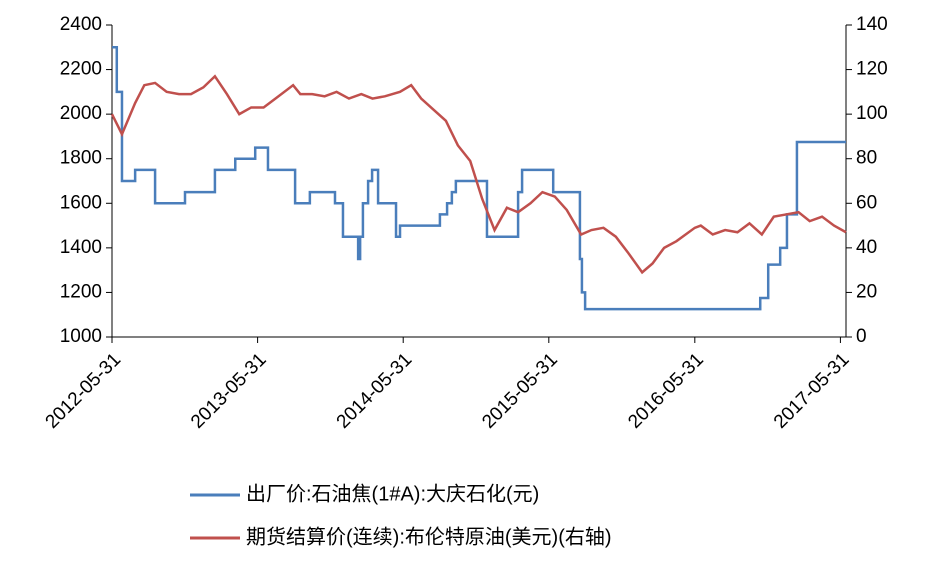  I want to click on y2-tick-label: 20, so click(866, 291).